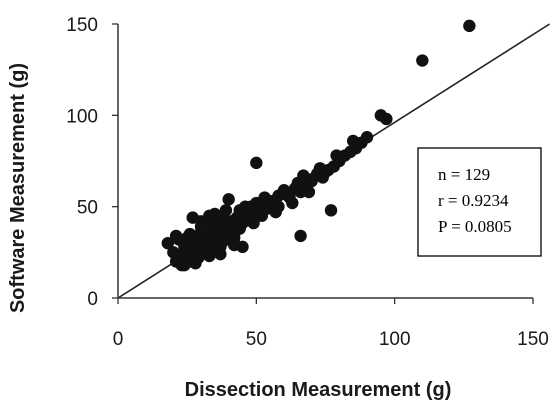 The image size is (555, 406). I want to click on y-tick-label: 150, so click(82, 25).